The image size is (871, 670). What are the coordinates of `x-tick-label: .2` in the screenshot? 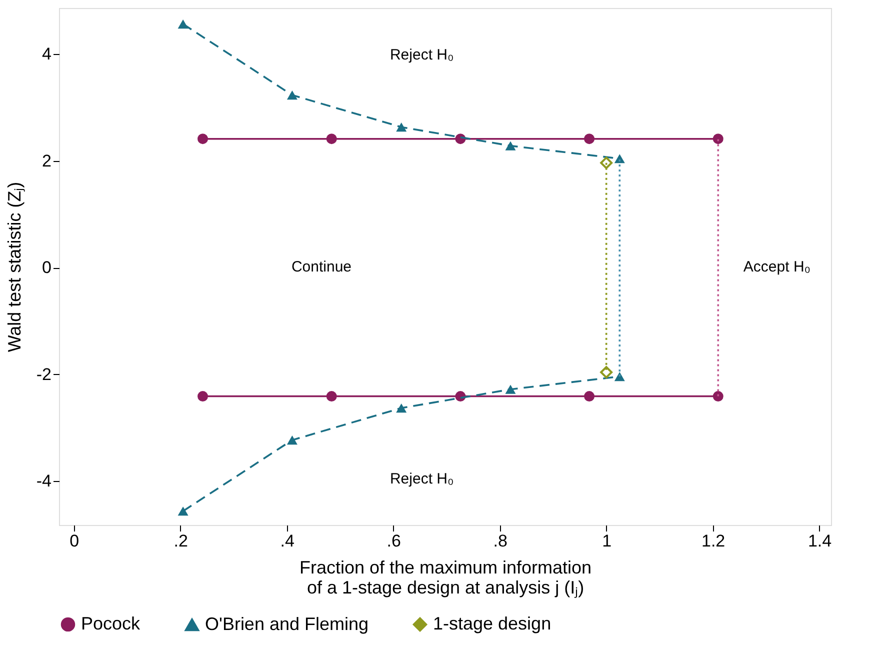 It's located at (181, 541).